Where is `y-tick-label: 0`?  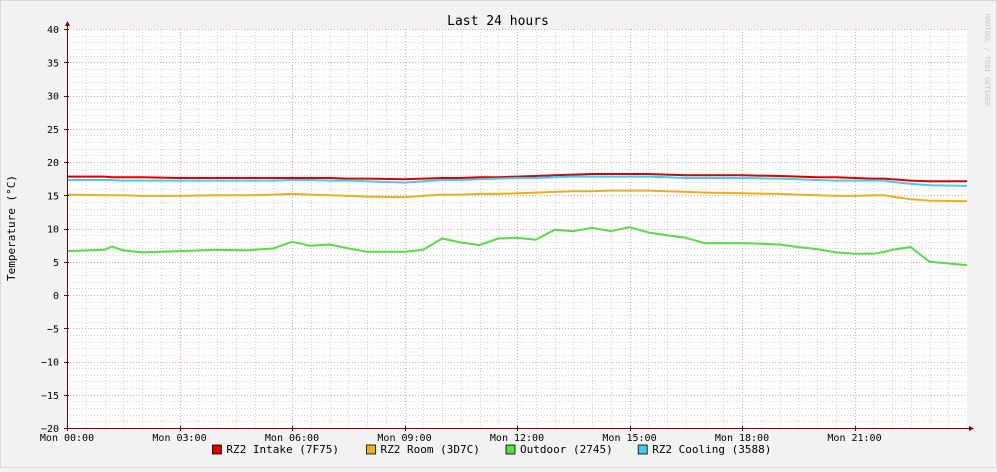 y-tick-label: 0 is located at coordinates (56, 296).